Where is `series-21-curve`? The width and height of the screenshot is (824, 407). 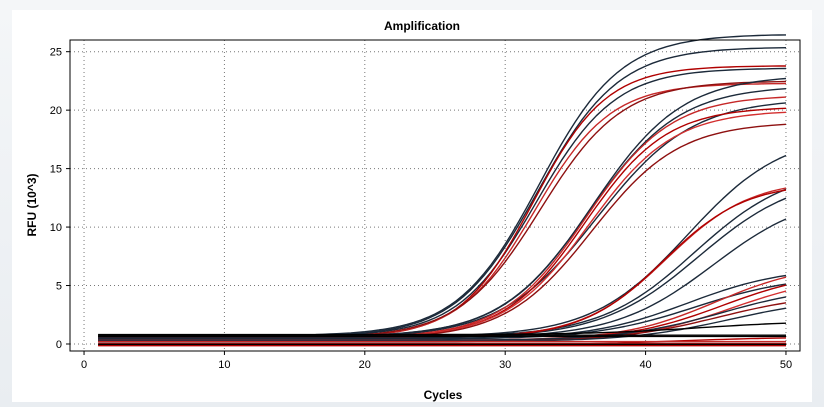 series-21-curve is located at coordinates (442, 311).